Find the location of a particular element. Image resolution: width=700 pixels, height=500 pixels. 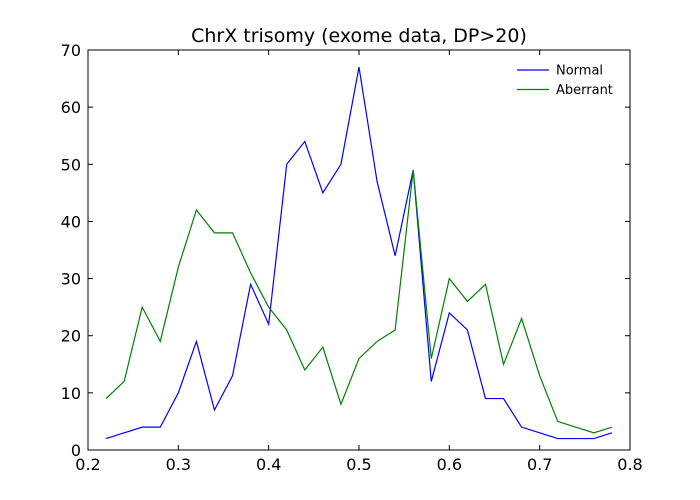

x-tick-label: 0.3 is located at coordinates (178, 464).